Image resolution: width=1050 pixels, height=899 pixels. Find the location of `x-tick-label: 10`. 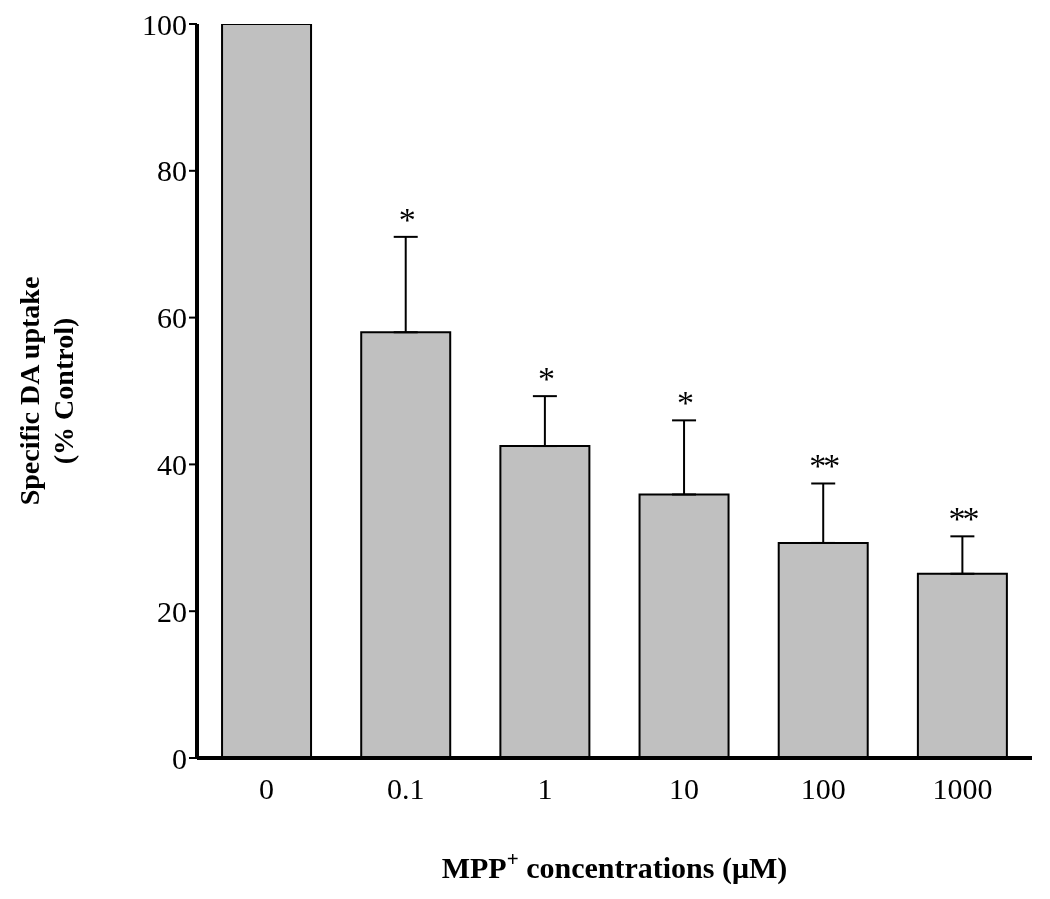

x-tick-label: 10 is located at coordinates (684, 789).